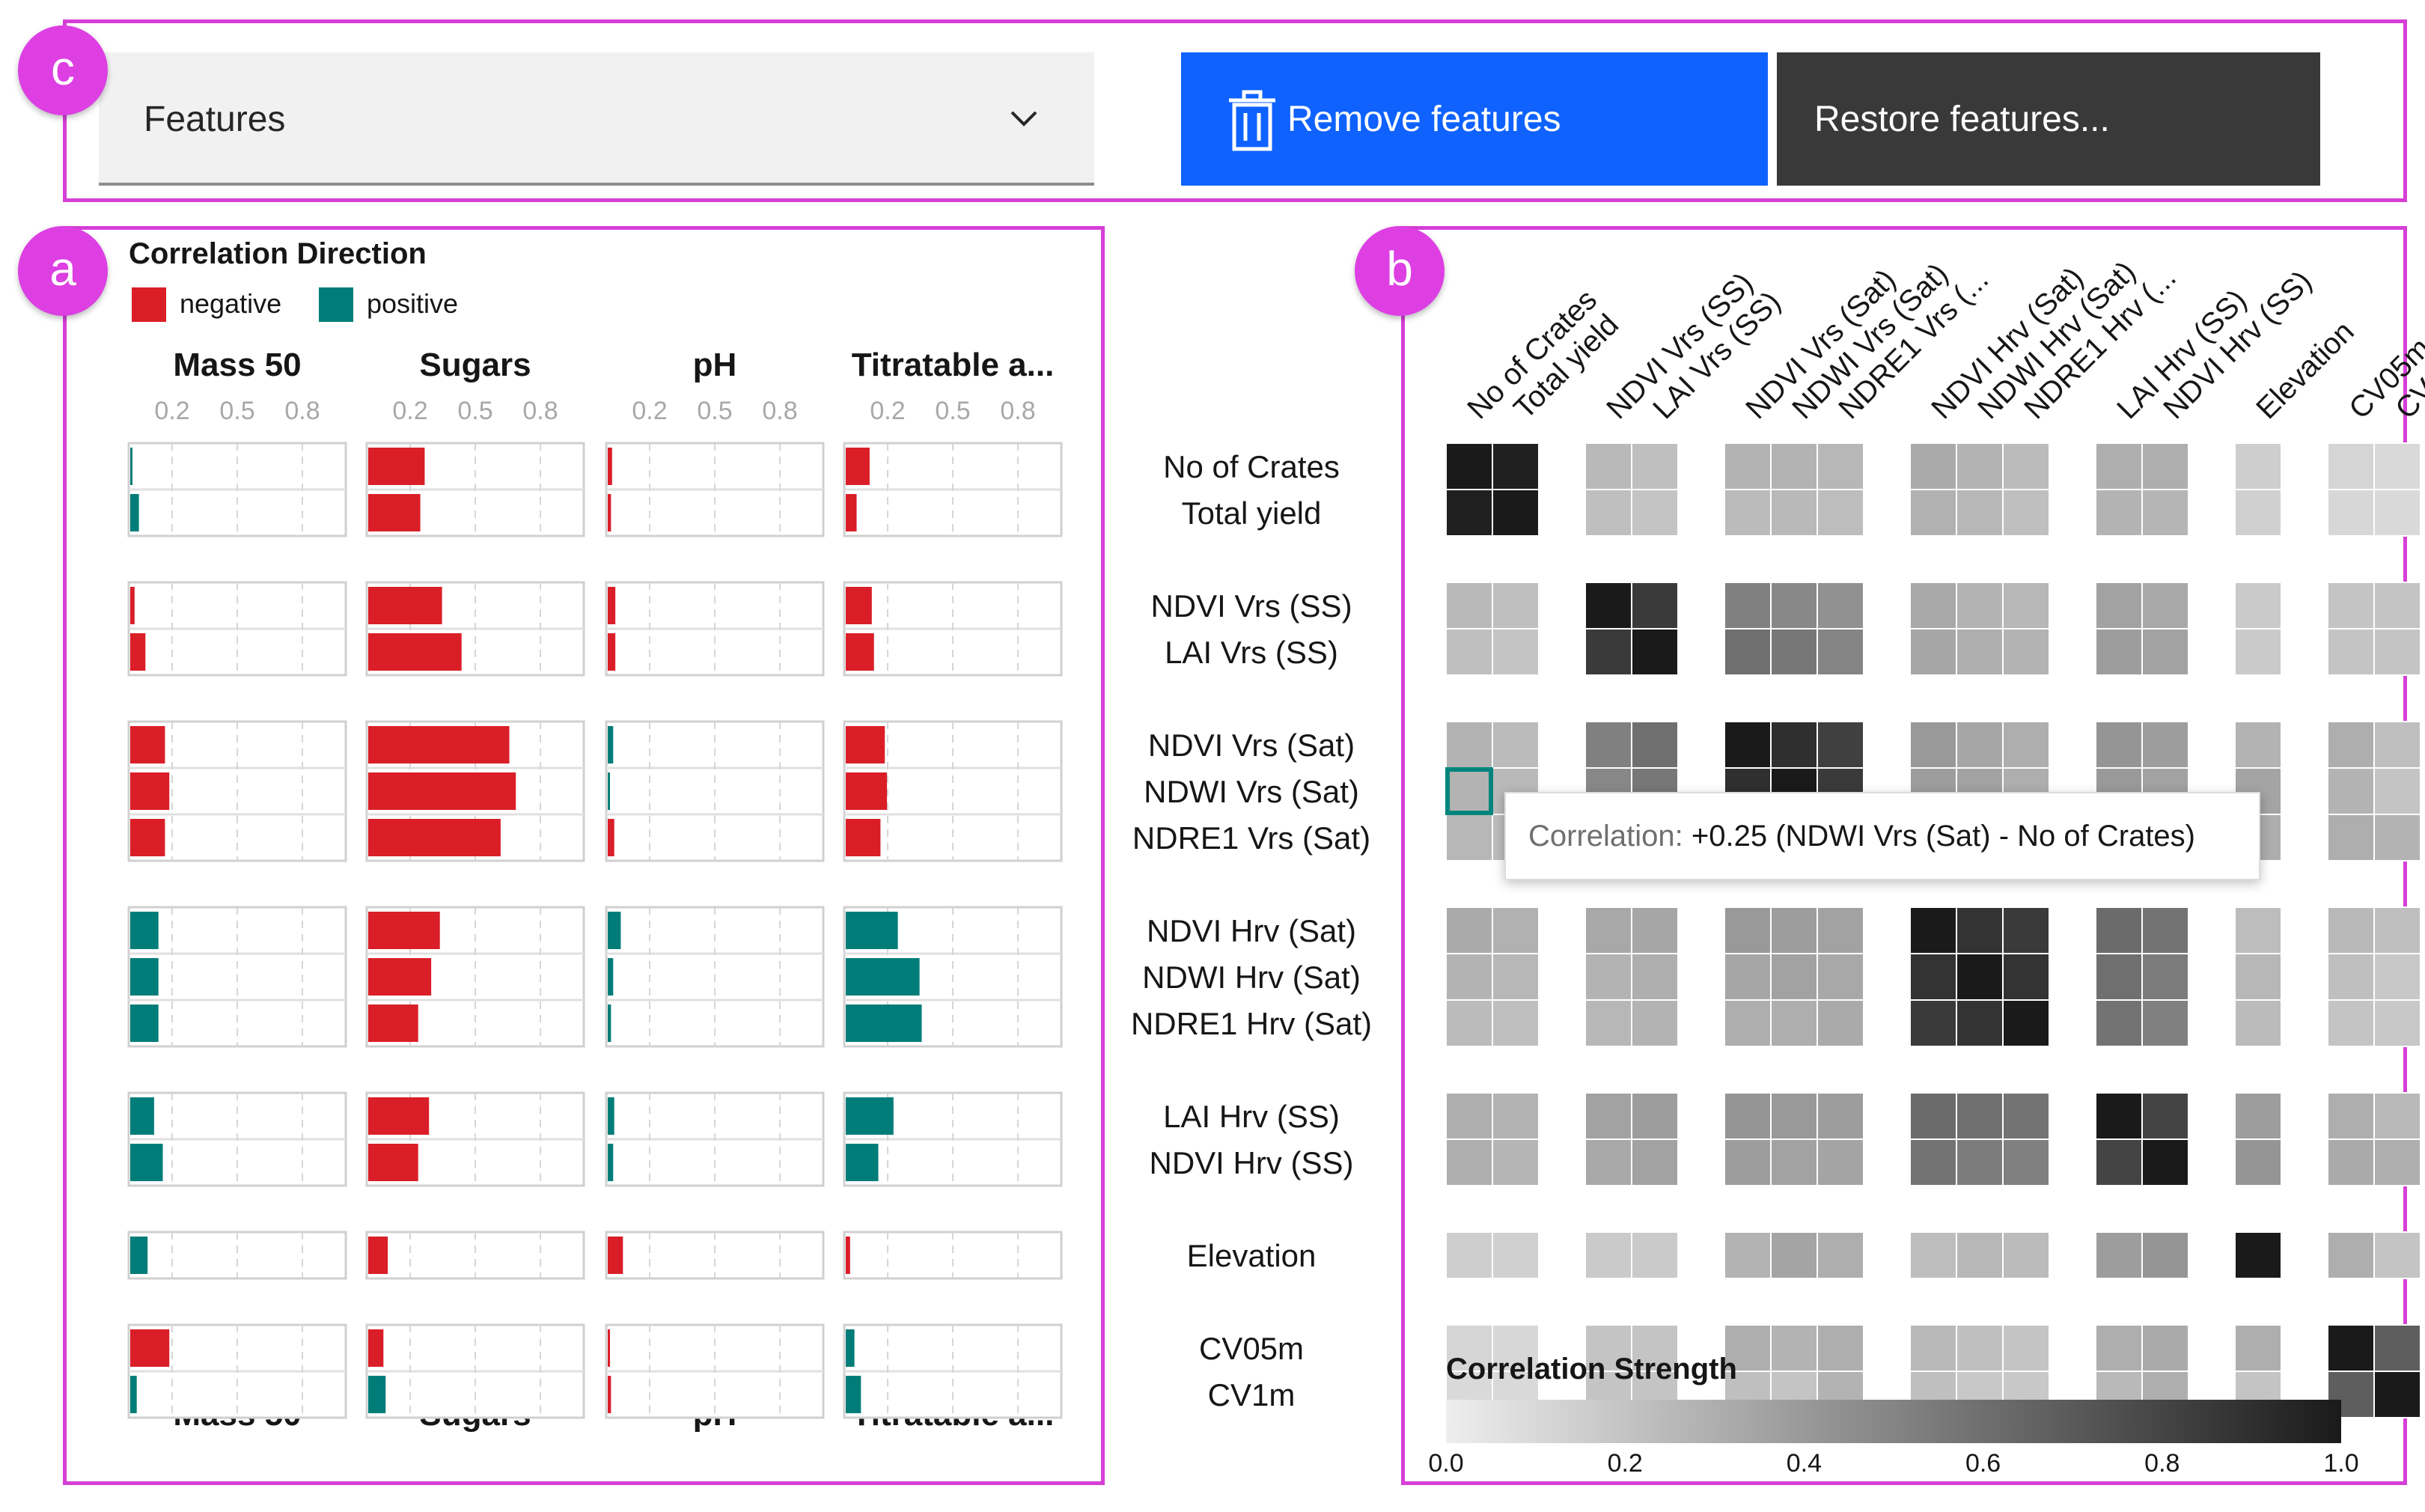 The image size is (2425, 1512). I want to click on chevron-down-icon, so click(1023, 119).